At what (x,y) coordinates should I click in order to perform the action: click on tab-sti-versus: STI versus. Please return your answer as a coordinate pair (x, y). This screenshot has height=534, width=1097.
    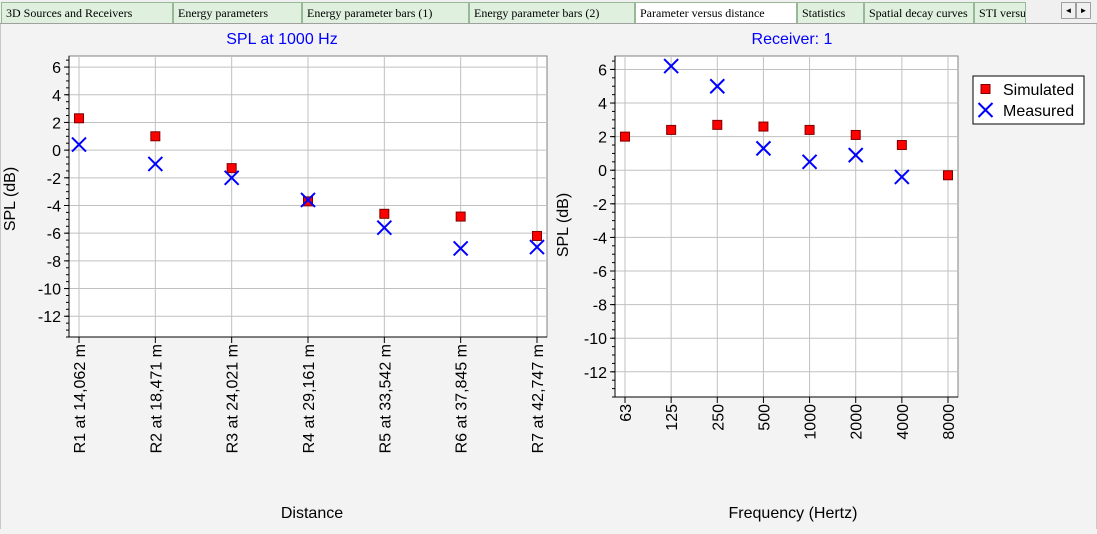
    Looking at the image, I should click on (1000, 12).